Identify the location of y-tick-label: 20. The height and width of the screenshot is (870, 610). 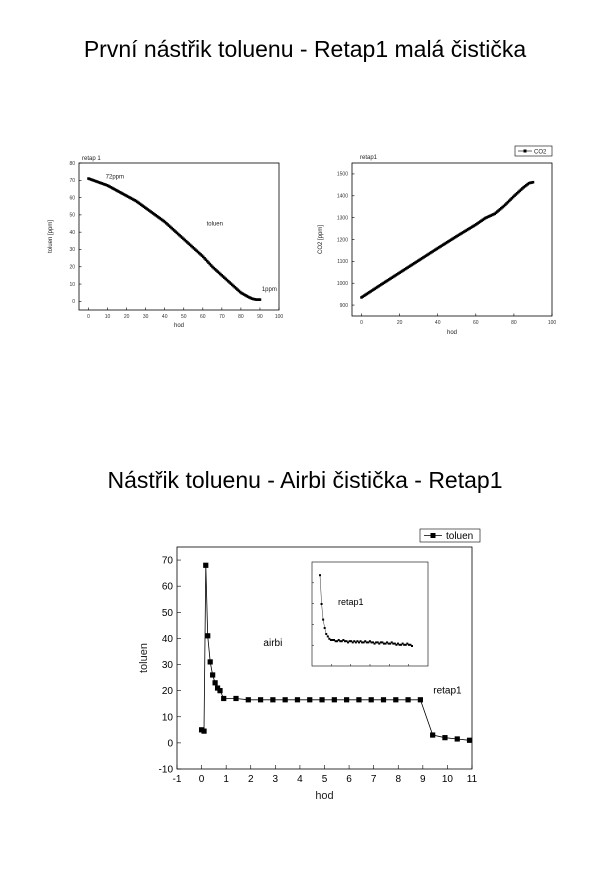
(72, 268).